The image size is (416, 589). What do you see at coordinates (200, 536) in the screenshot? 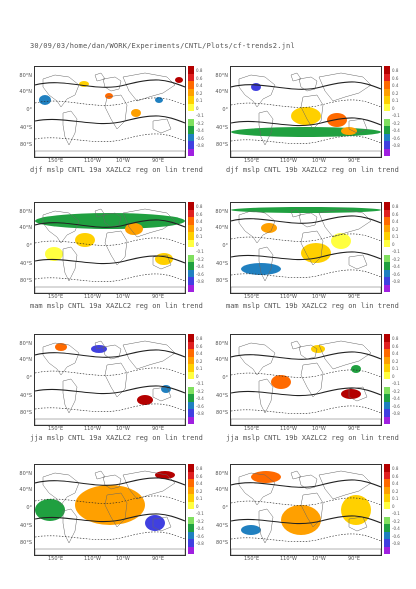
I see `colorbar-label: -0.6` at bounding box center [200, 536].